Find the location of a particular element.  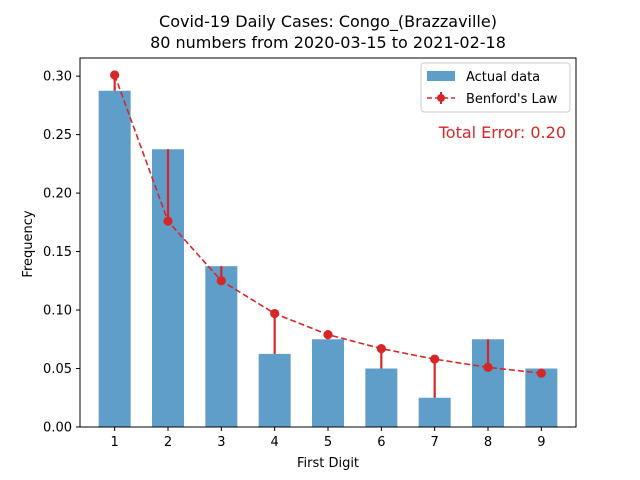

x-tick-label: 9 is located at coordinates (541, 442).